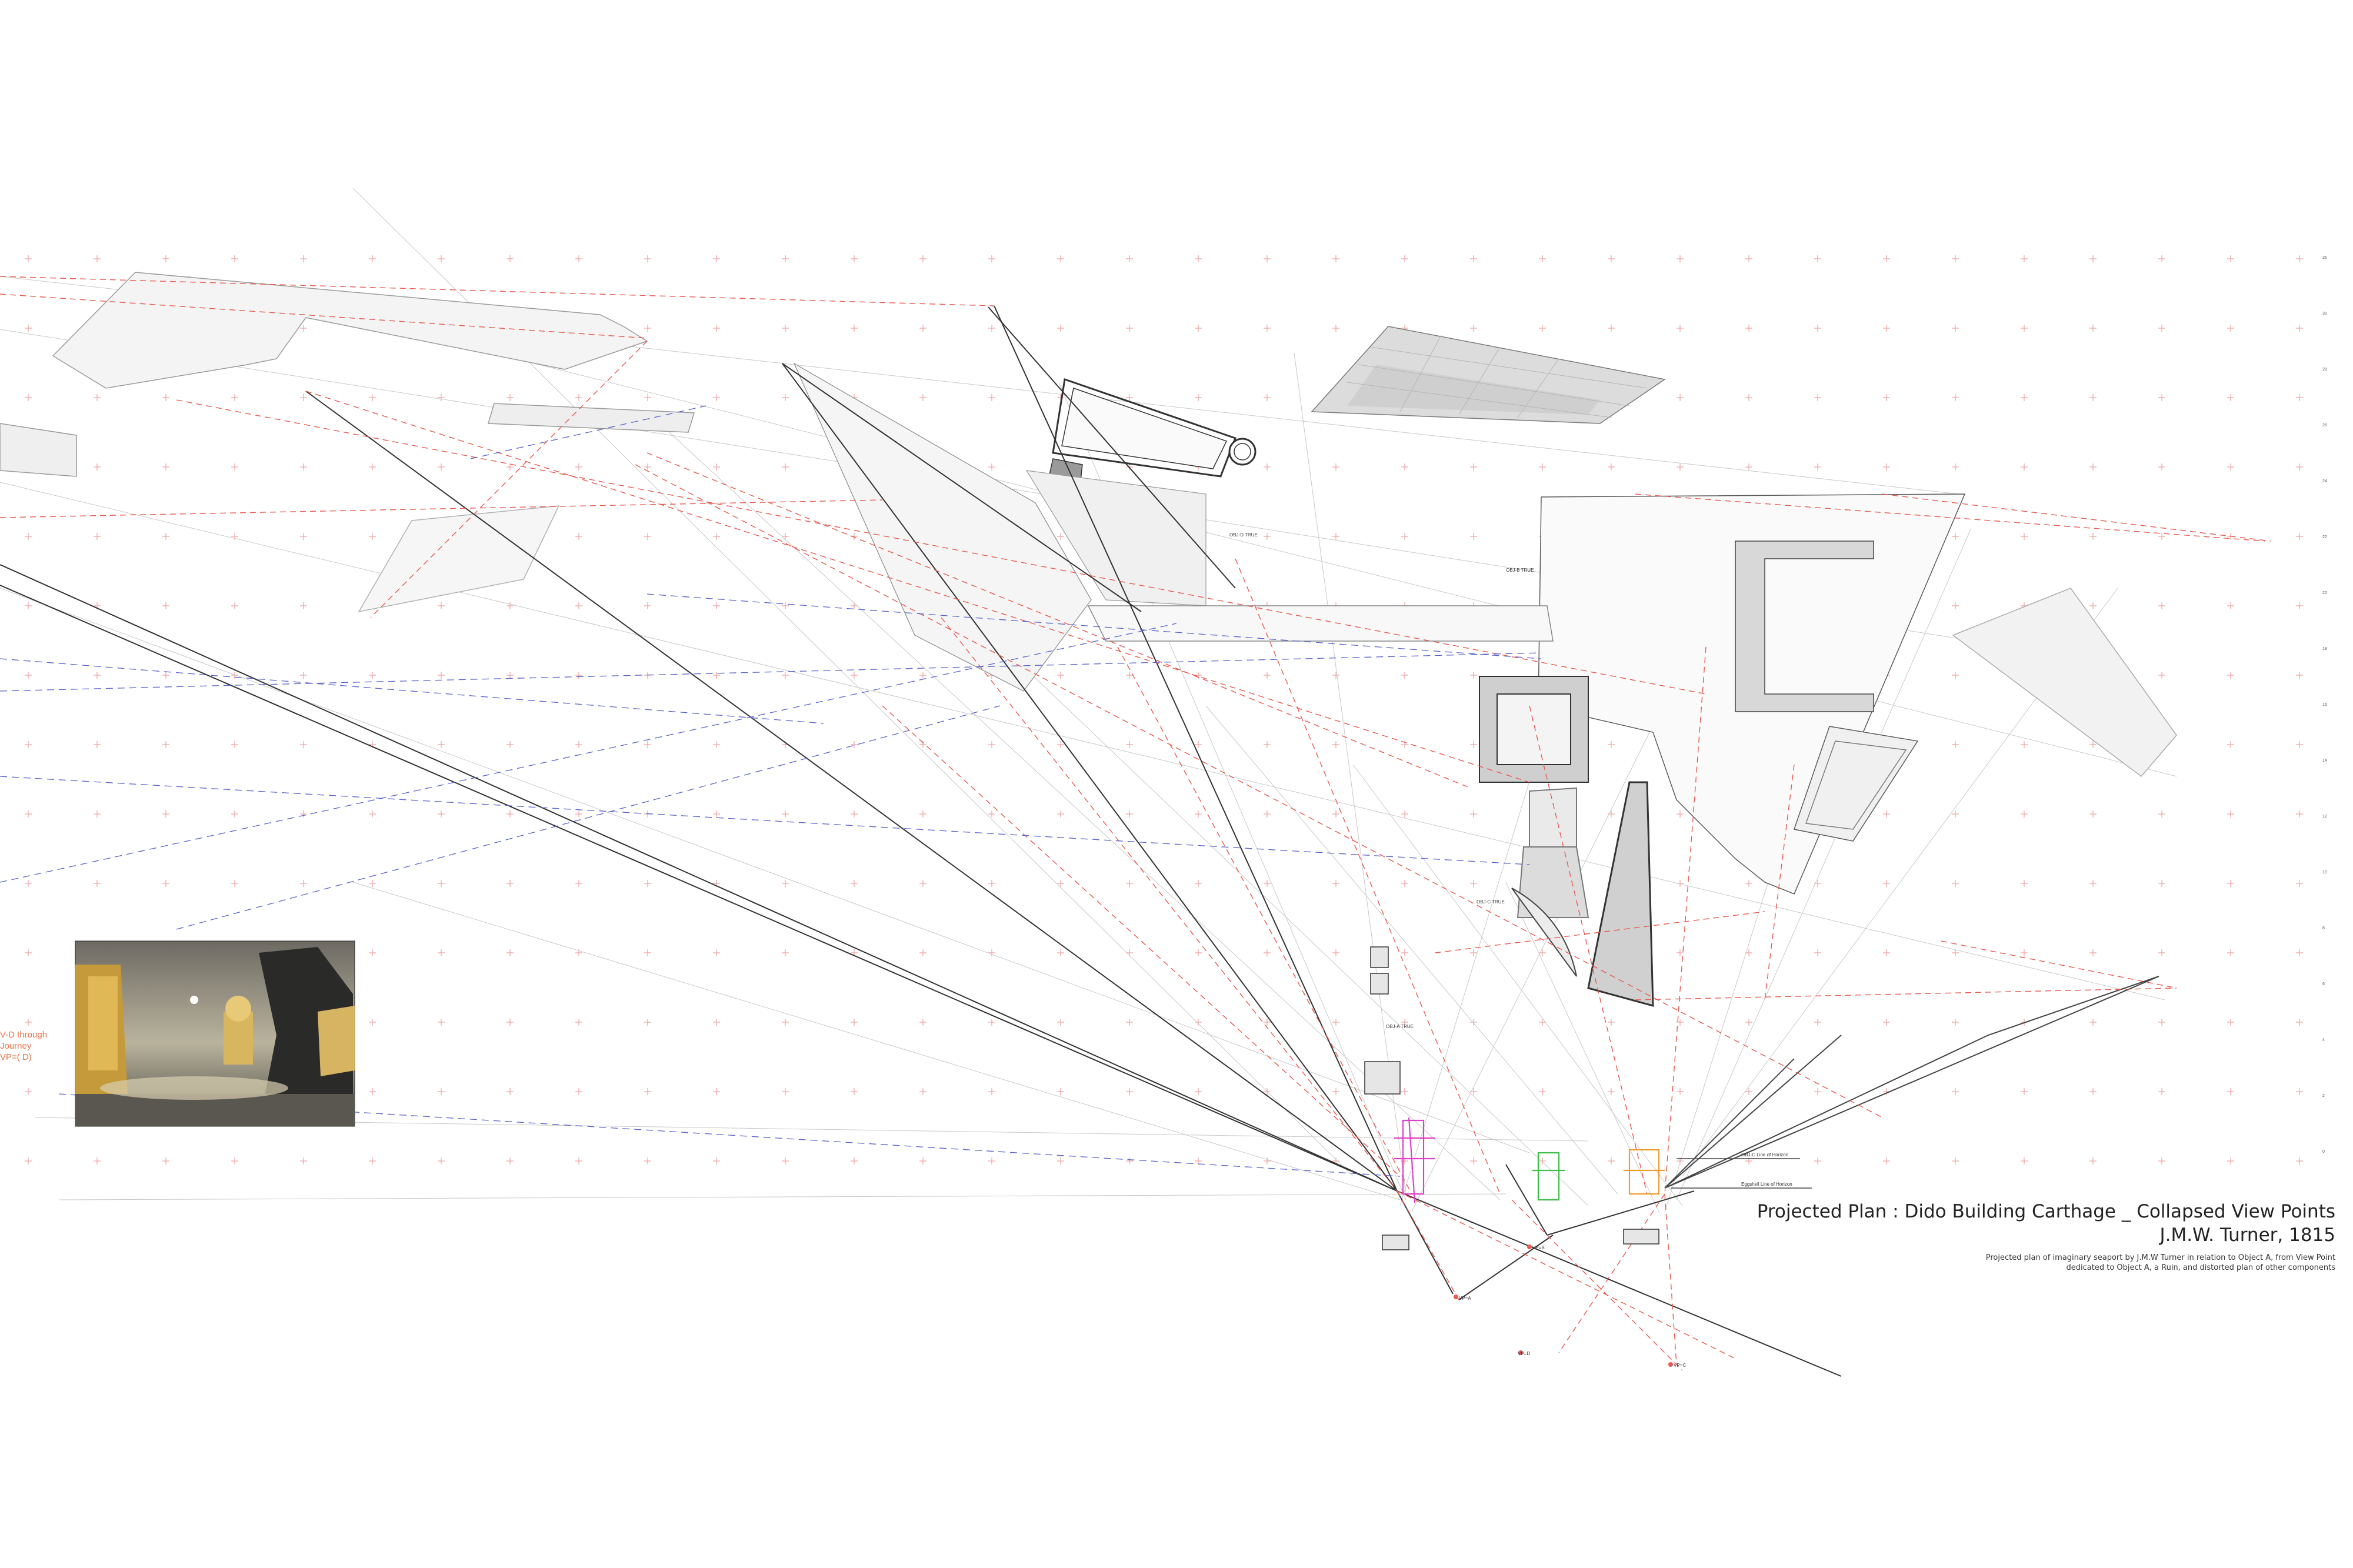 The height and width of the screenshot is (1568, 2353). I want to click on scale-tick-label: 24, so click(2324, 481).